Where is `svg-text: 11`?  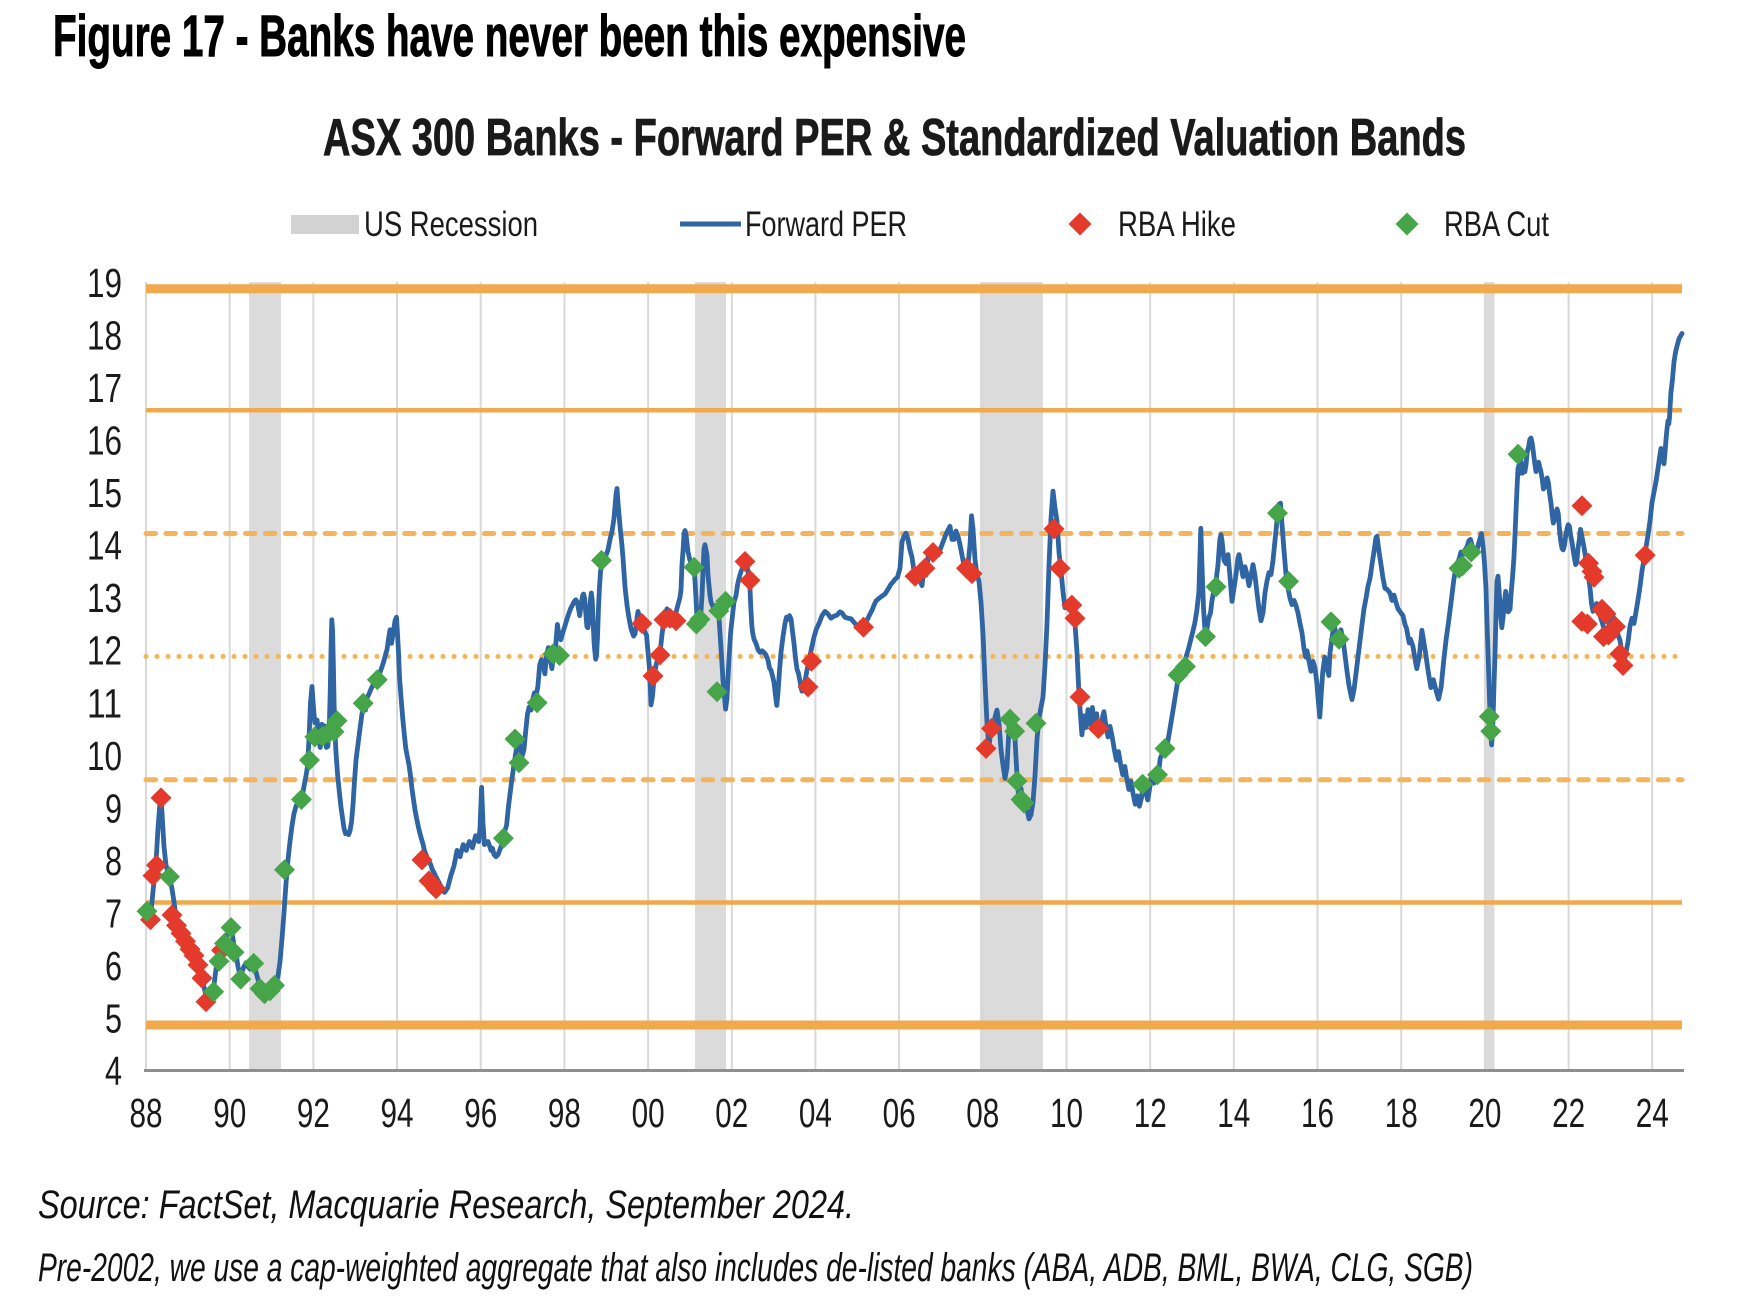 svg-text: 11 is located at coordinates (104, 703).